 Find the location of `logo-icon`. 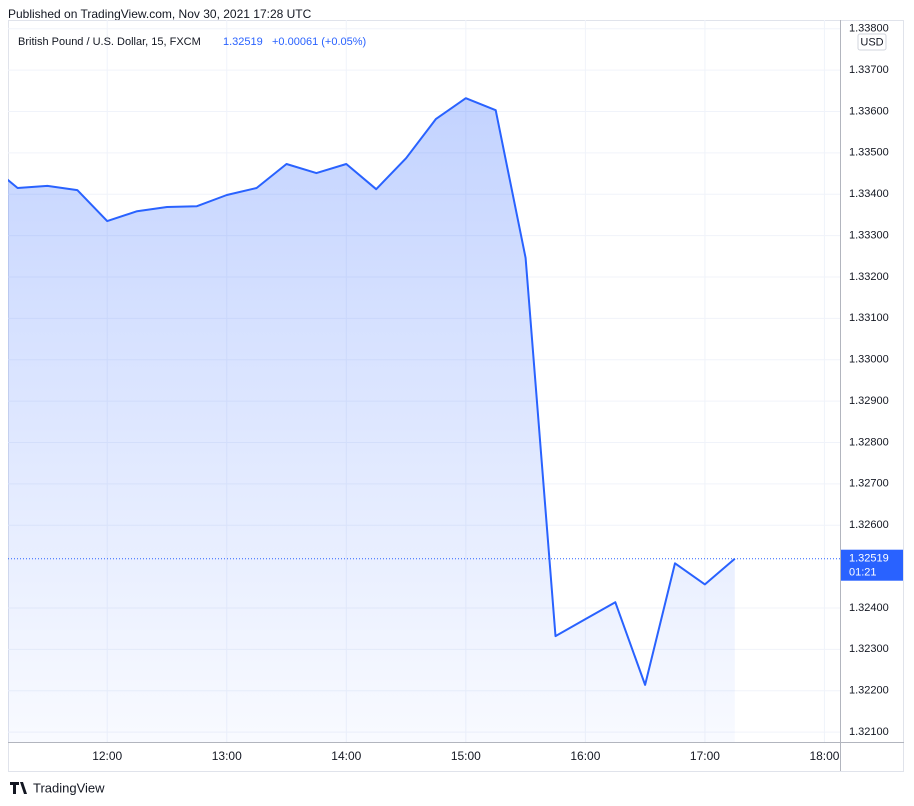

logo-icon is located at coordinates (18, 788).